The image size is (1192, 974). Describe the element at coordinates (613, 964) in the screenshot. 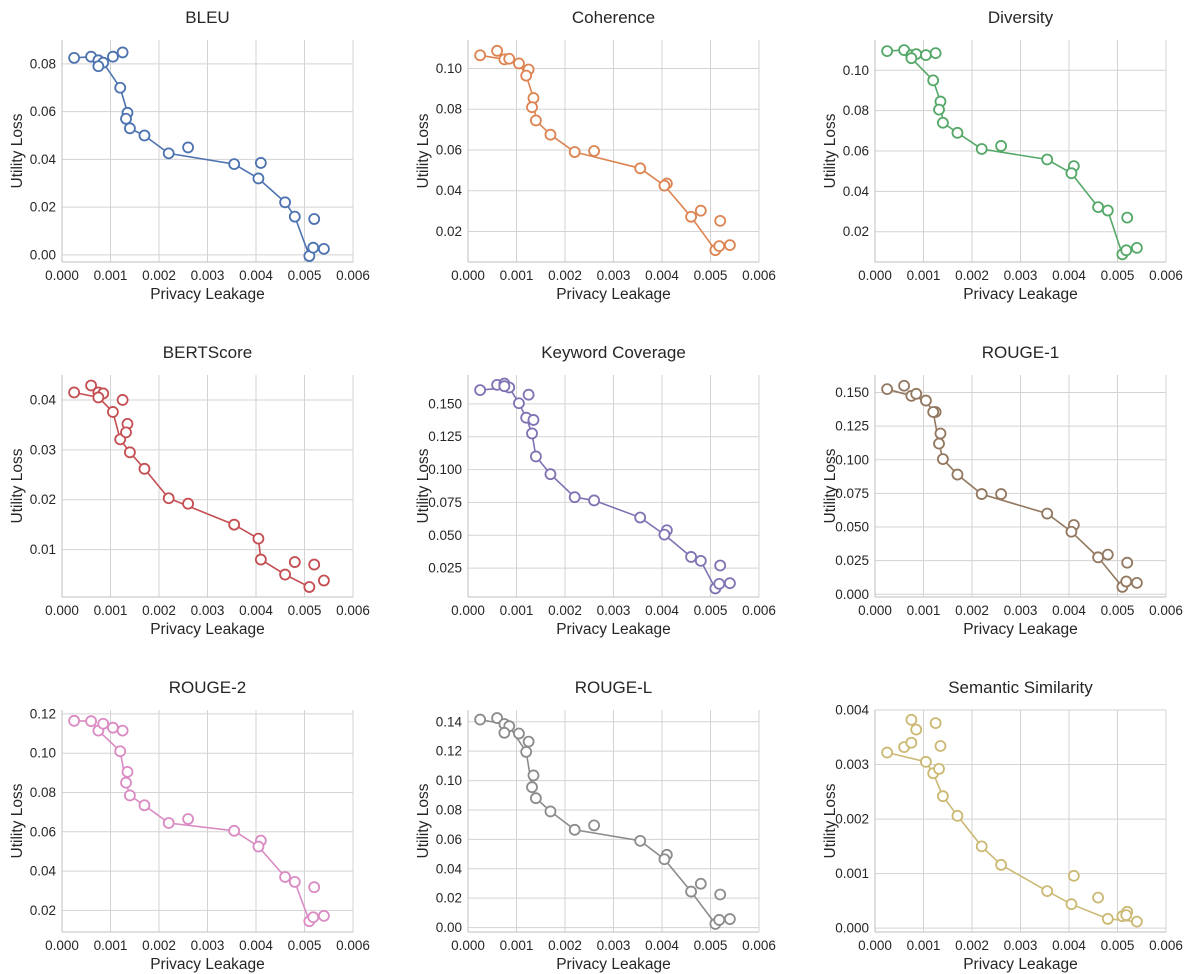

I see `rouge-l-x-axis-label: Privacy Leakage` at that location.